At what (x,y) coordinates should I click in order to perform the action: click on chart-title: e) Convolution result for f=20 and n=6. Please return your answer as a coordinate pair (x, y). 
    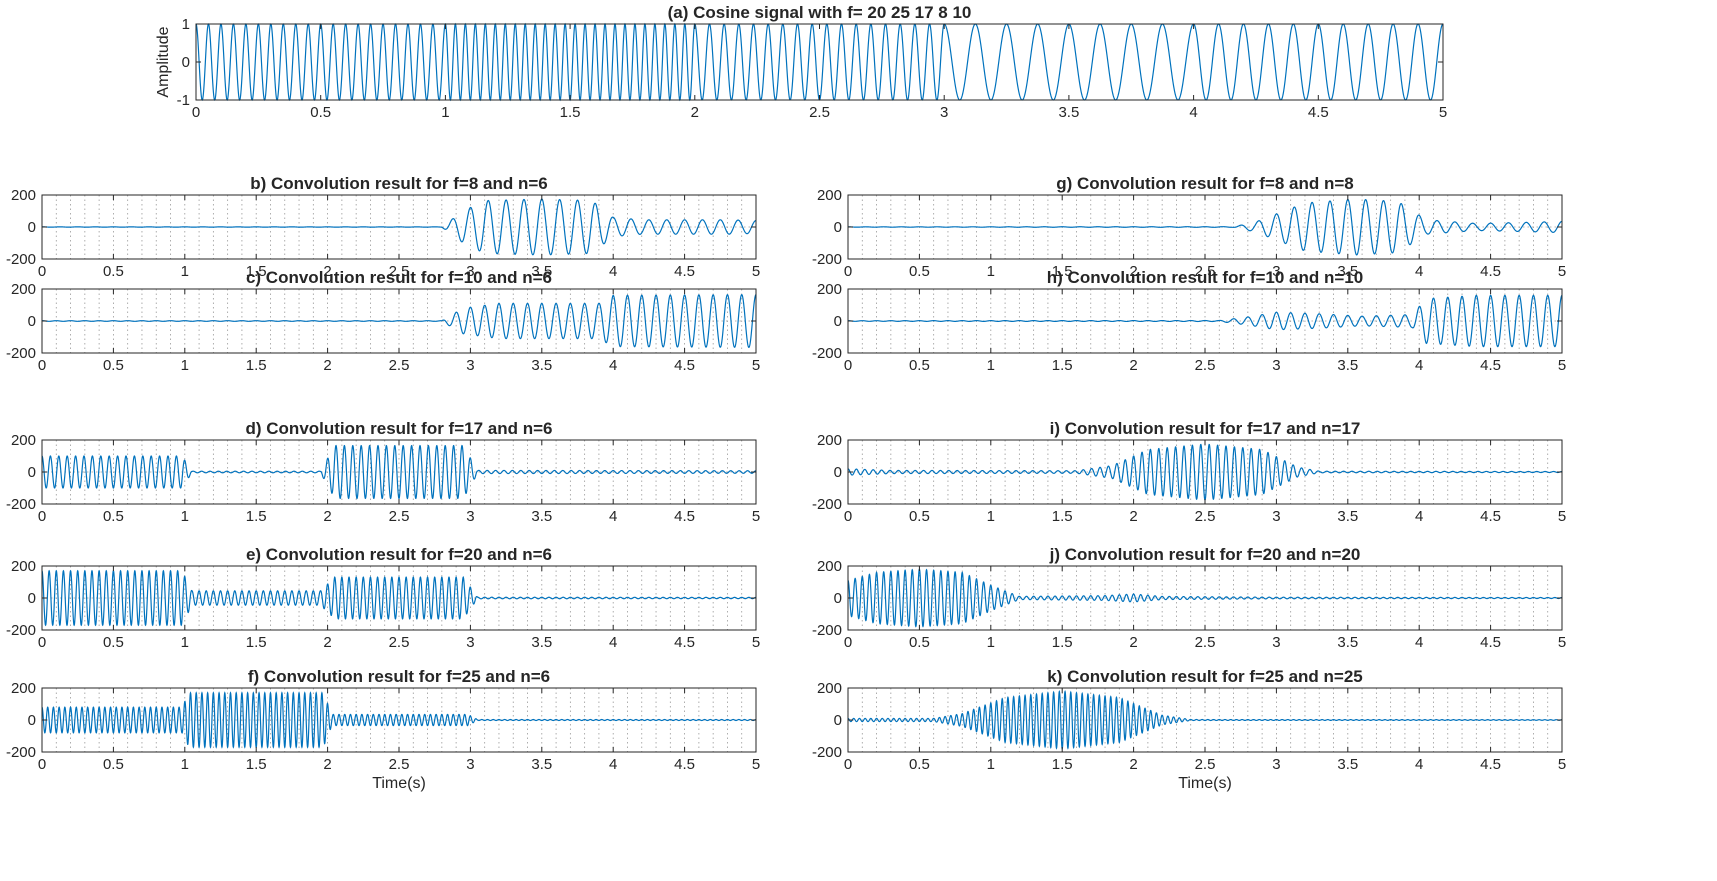
    Looking at the image, I should click on (399, 554).